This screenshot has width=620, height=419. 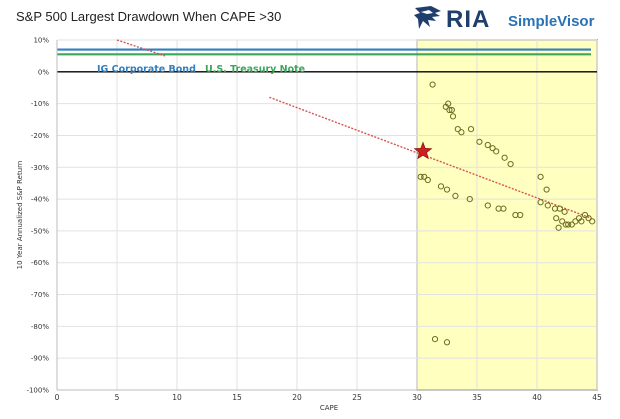 What do you see at coordinates (40, 327) in the screenshot?
I see `y-tick-label: -80%` at bounding box center [40, 327].